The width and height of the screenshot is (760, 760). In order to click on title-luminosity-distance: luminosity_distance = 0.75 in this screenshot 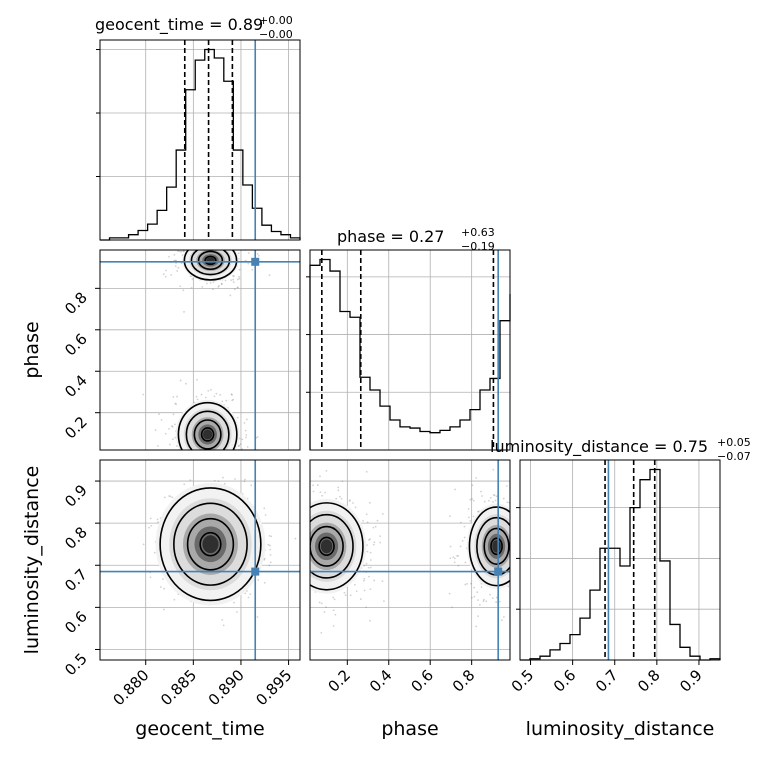, I will do `click(599, 447)`.